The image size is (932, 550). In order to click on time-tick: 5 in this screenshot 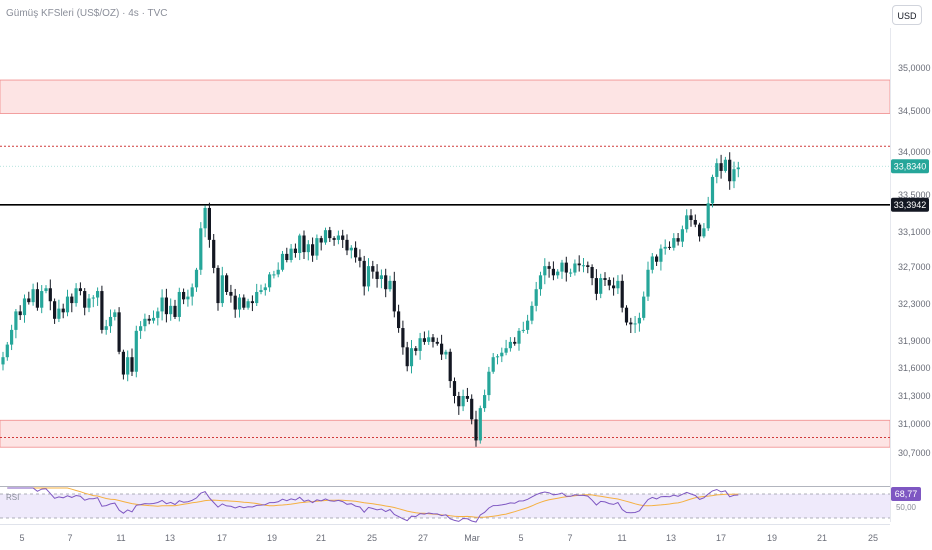, I will do `click(520, 538)`.